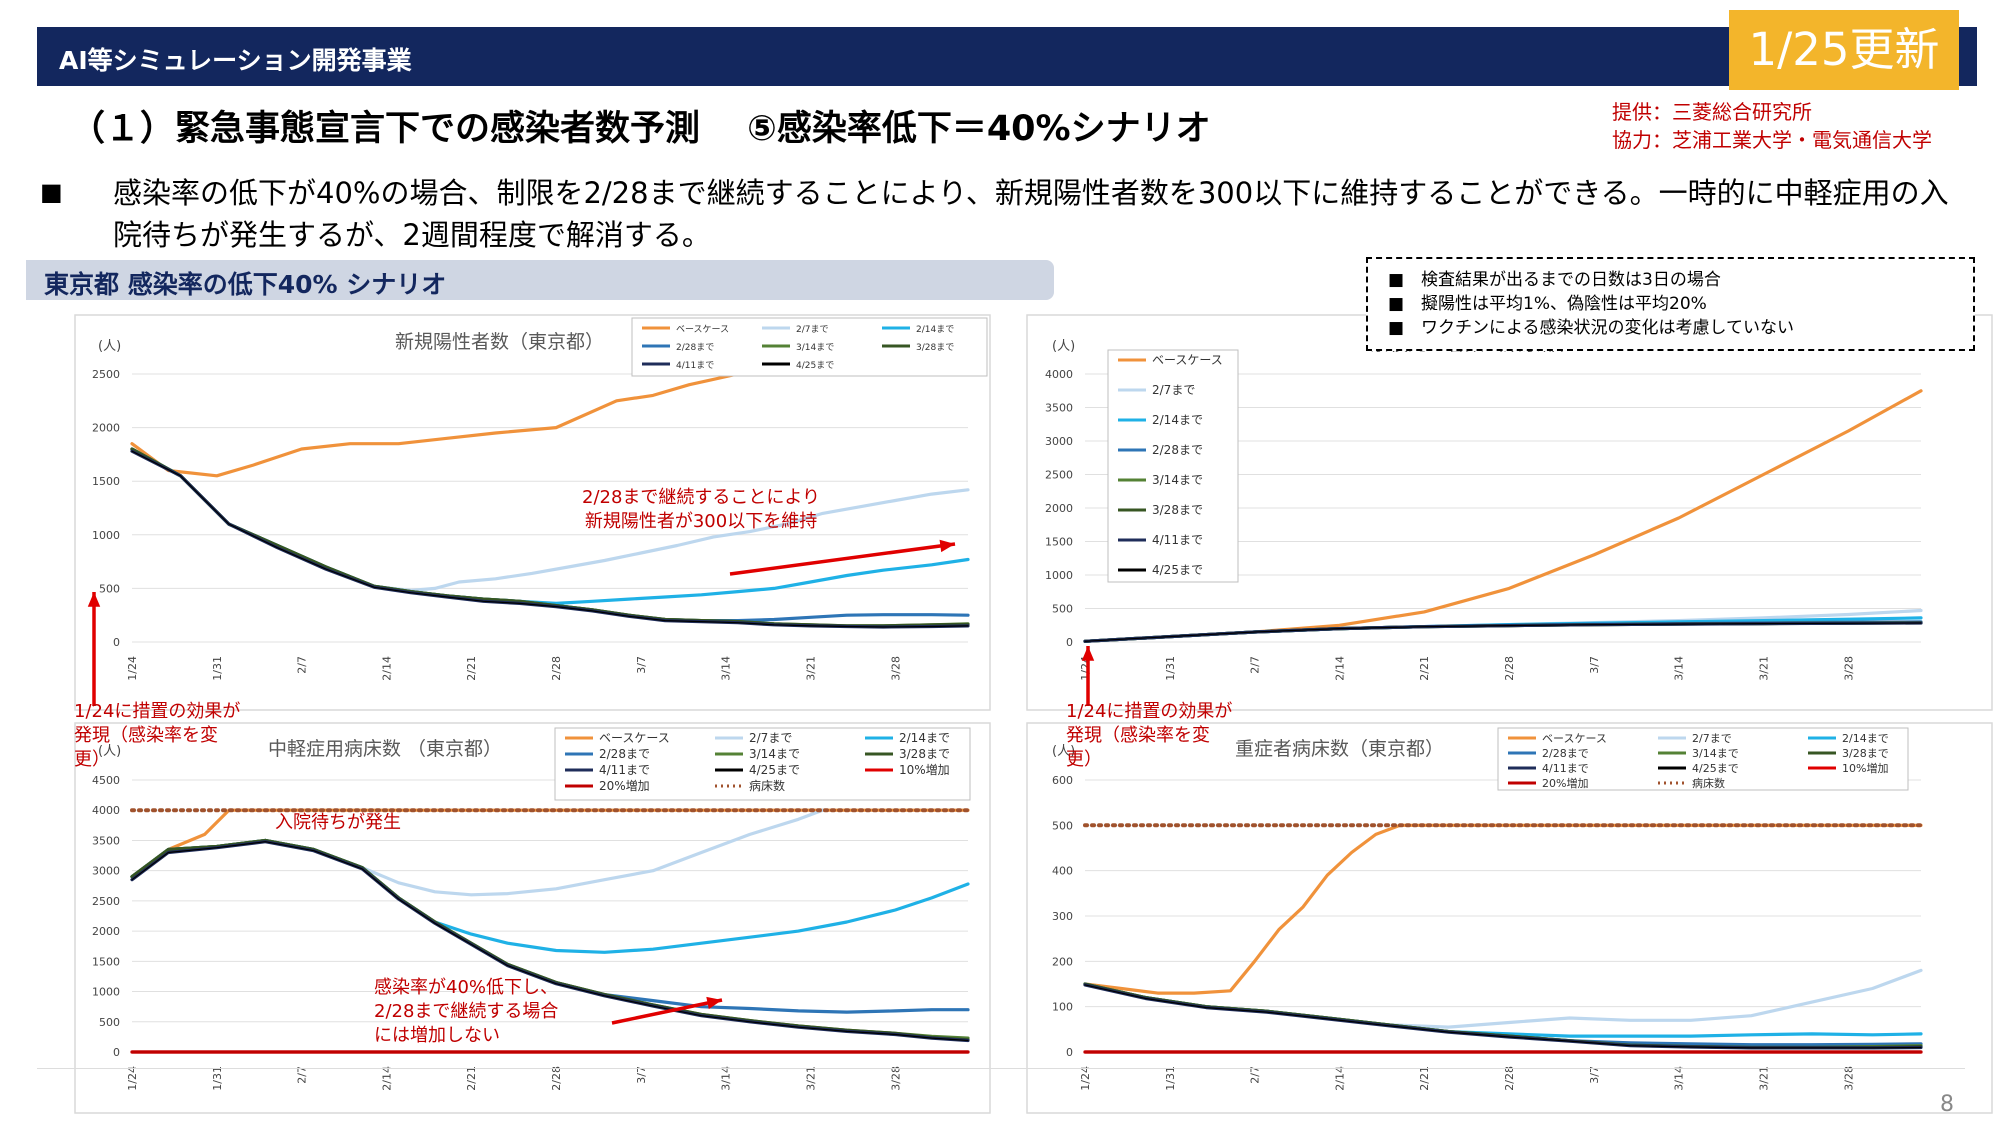  I want to click on page-title: （１）緊急事態宣言下での感染者数予測 ⑤感染率低下＝40%シナリオ, so click(640, 129).